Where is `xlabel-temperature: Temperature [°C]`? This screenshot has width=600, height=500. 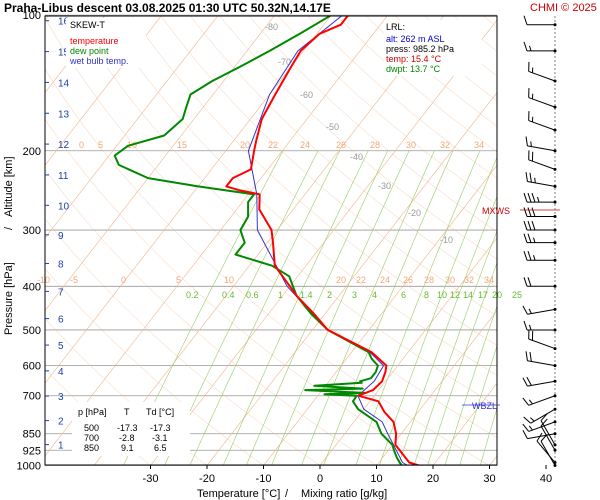
xlabel-temperature: Temperature [°C] is located at coordinates (238, 494).